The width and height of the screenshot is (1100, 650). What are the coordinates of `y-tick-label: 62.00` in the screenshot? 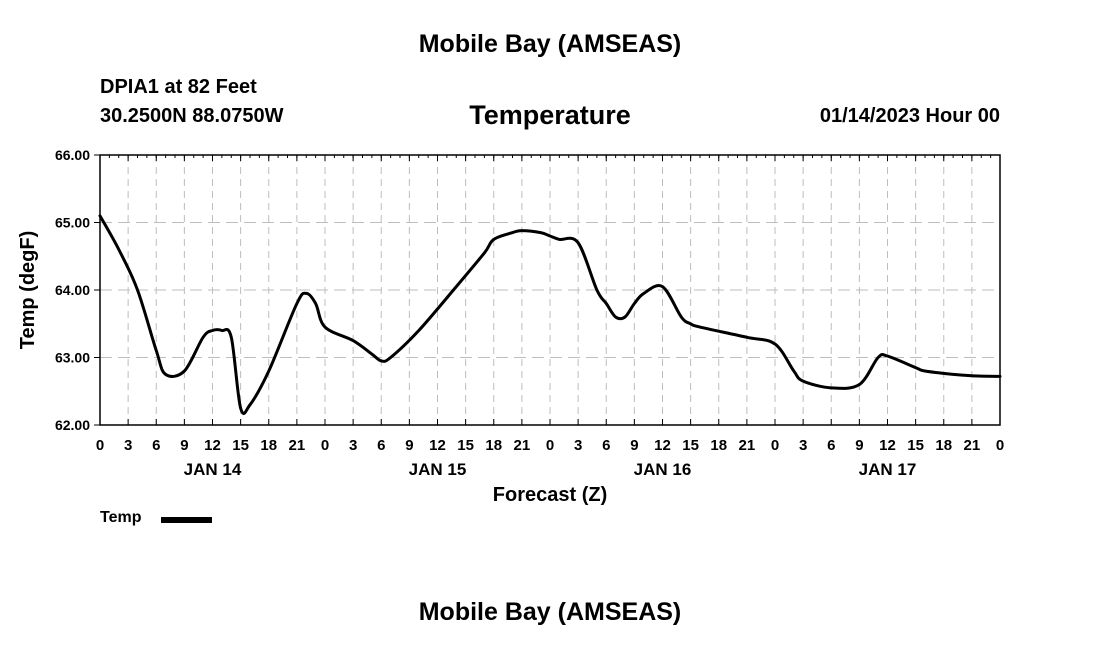 It's located at (72, 425).